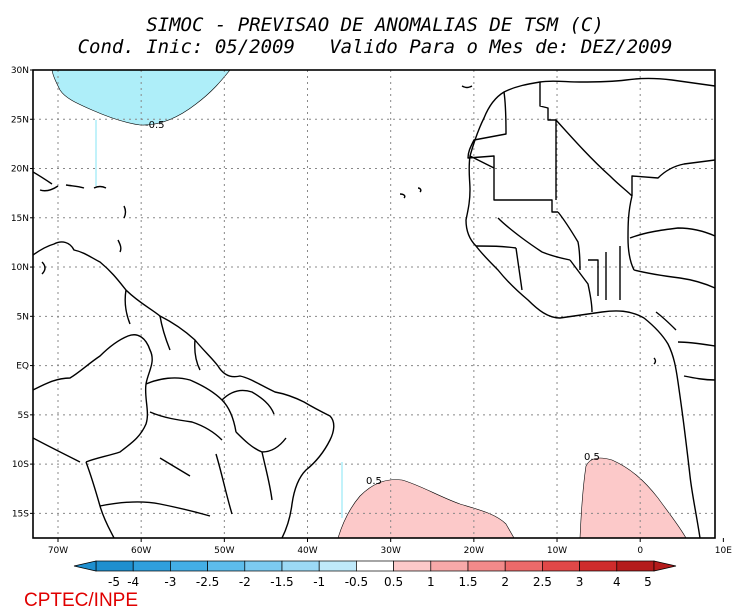  I want to click on colorbar-label: 1, so click(431, 582).